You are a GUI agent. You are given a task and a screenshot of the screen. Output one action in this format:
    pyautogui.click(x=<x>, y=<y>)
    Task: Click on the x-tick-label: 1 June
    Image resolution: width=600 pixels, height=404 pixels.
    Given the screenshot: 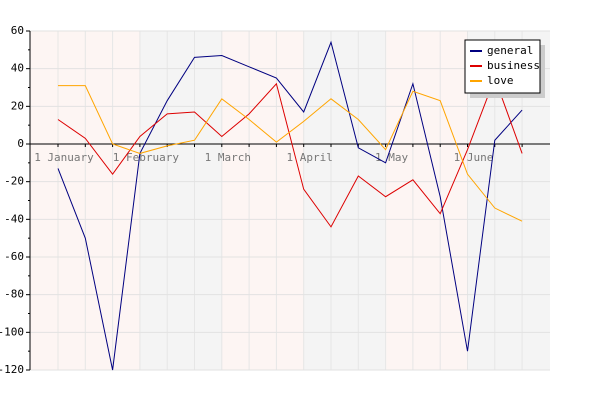 What is the action you would take?
    pyautogui.click(x=474, y=157)
    